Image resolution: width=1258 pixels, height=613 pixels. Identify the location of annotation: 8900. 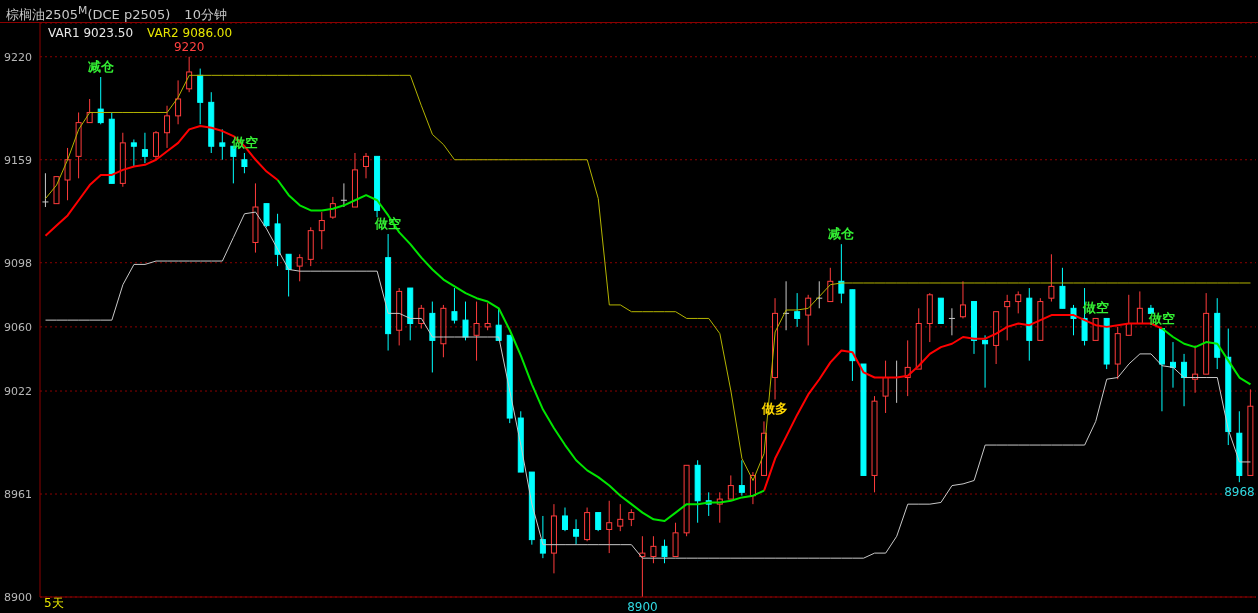
(642, 606).